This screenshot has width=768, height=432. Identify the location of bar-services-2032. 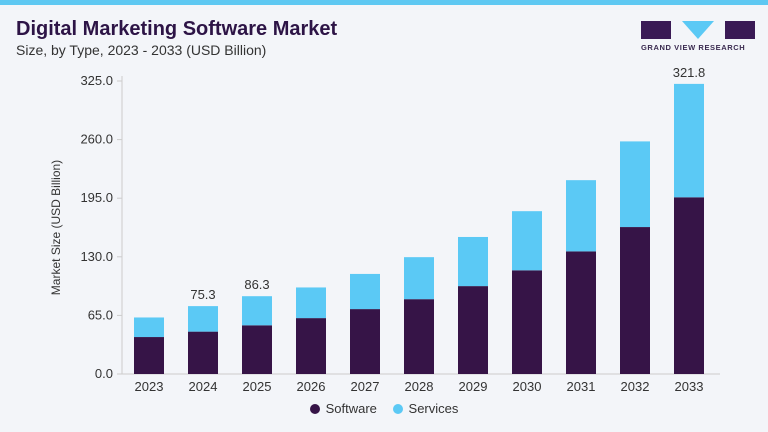
(635, 184).